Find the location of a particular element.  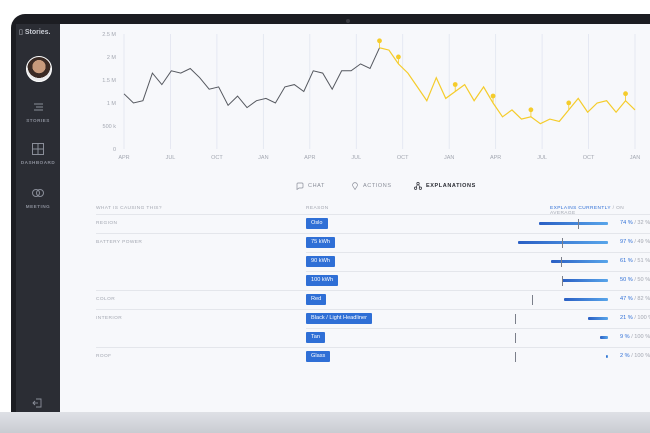

percent-value: 47 % / 82 % is located at coordinates (635, 299).